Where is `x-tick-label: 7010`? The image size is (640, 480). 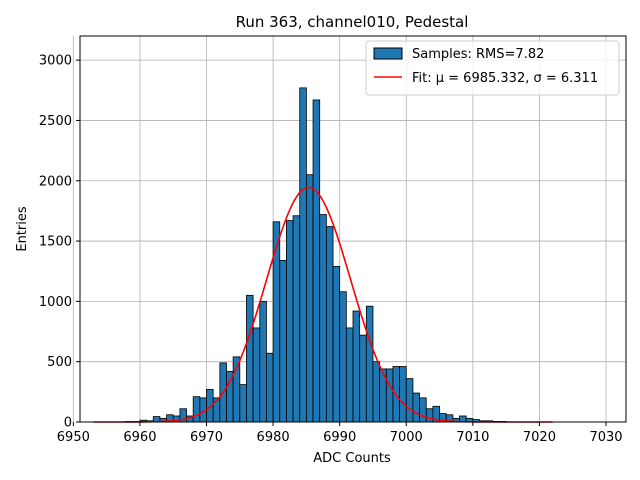 x-tick-label: 7010 is located at coordinates (472, 437).